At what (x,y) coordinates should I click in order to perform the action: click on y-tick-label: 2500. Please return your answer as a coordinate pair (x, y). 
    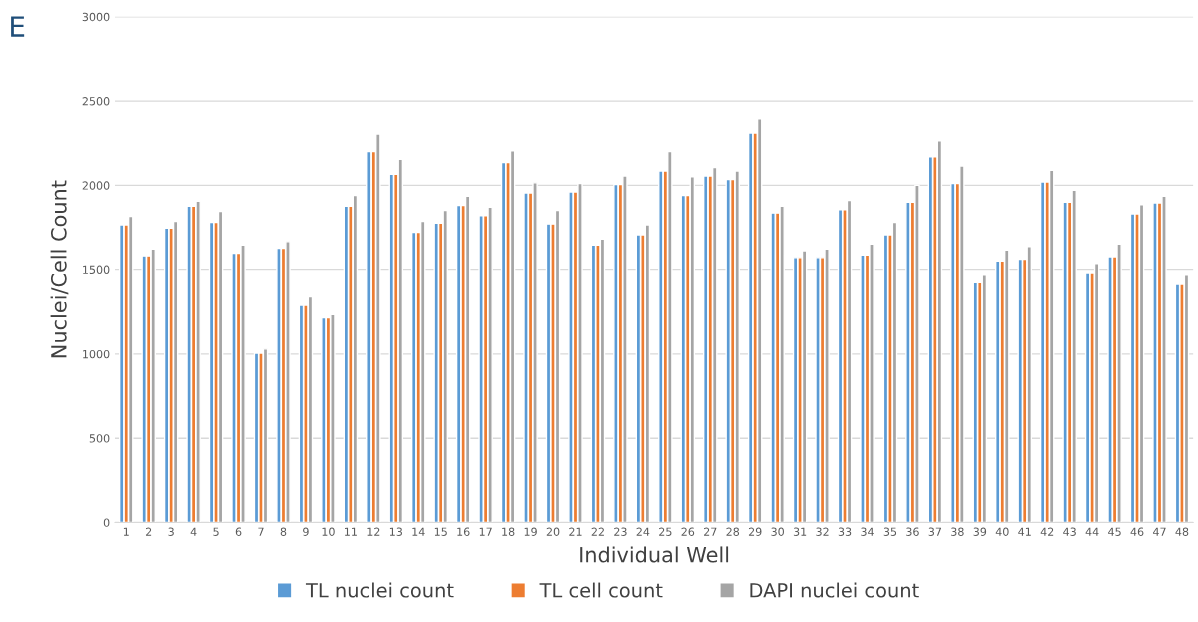
    Looking at the image, I should click on (96, 101).